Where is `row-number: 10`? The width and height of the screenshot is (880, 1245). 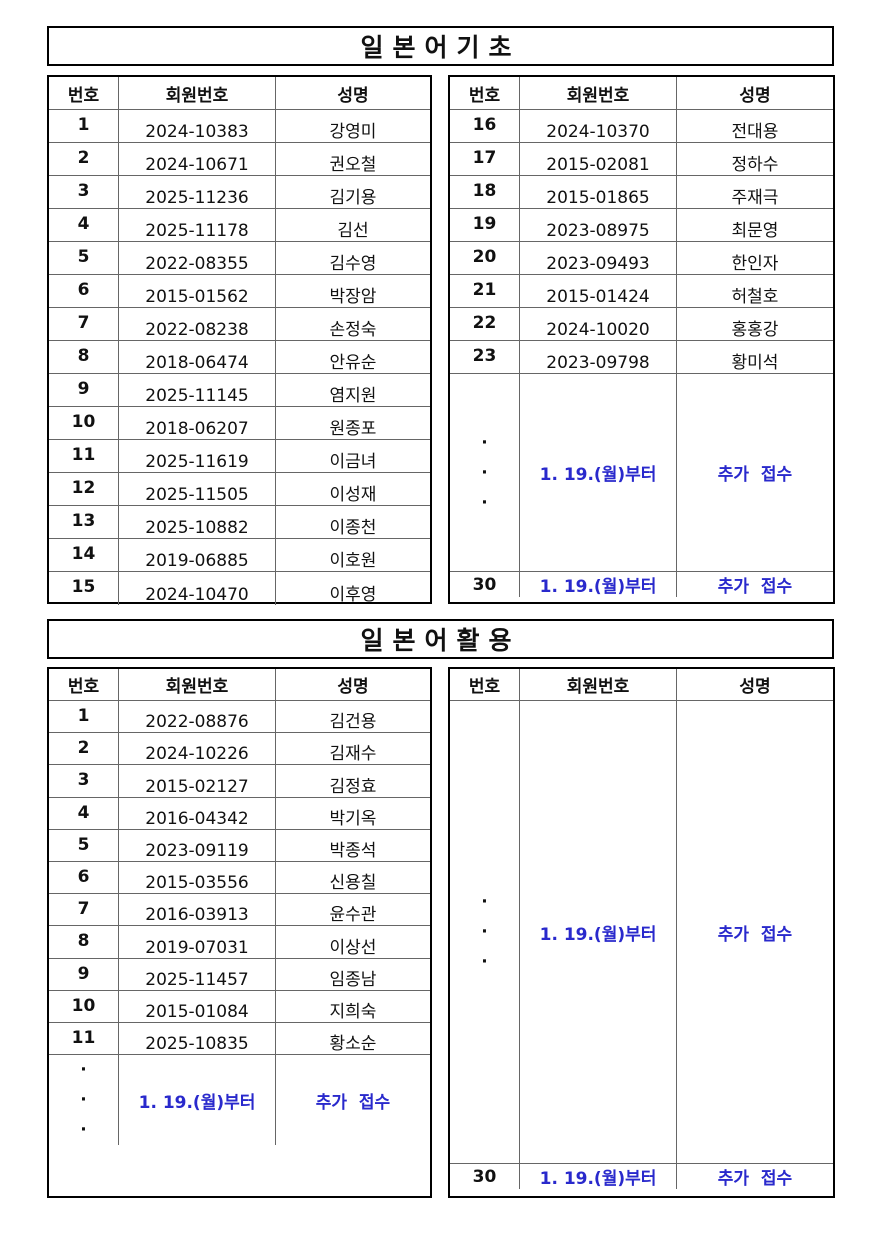 row-number: 10 is located at coordinates (84, 1006).